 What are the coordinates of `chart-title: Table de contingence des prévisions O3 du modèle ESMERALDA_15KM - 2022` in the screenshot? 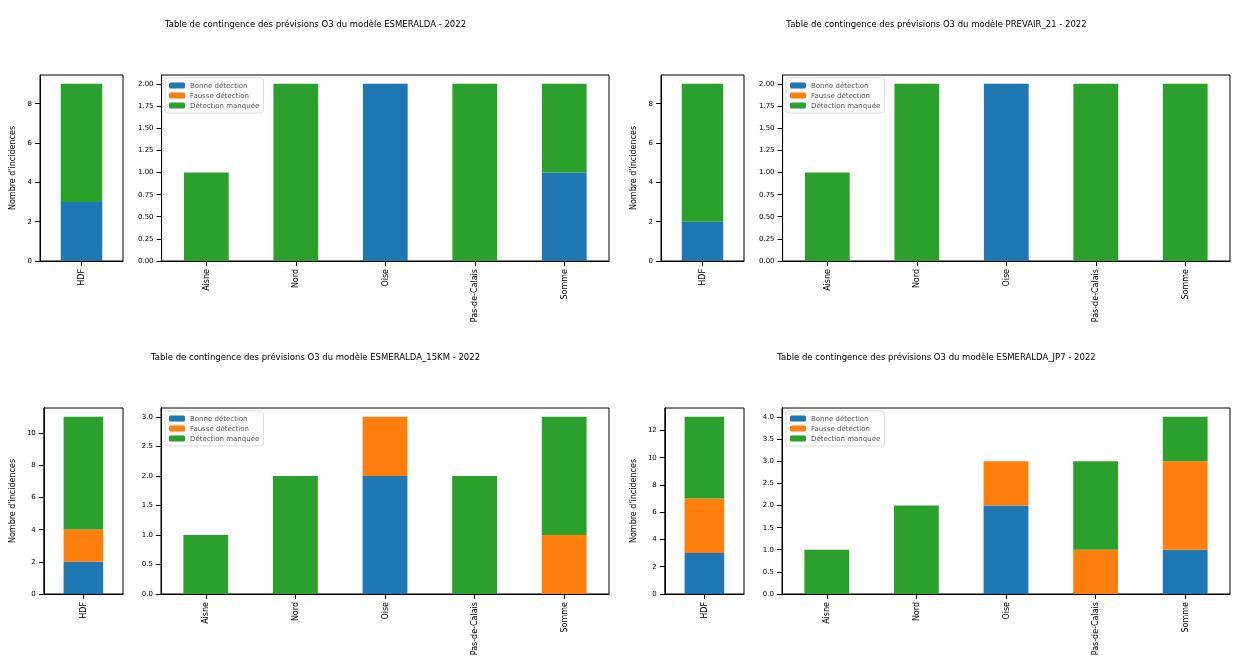 It's located at (315, 356).